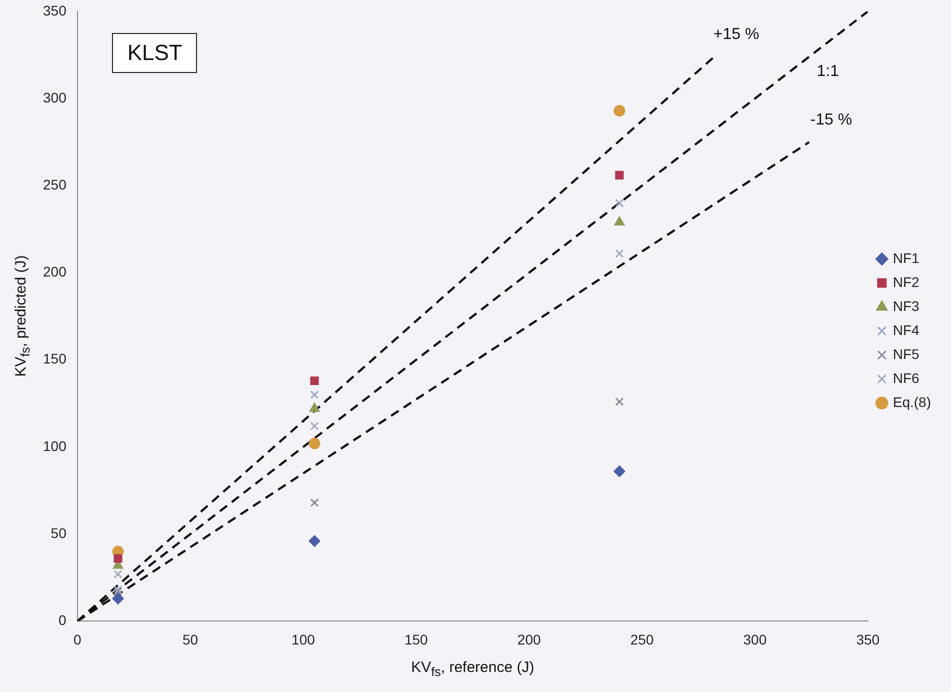  Describe the element at coordinates (62, 620) in the screenshot. I see `y-tick-label: 0` at that location.